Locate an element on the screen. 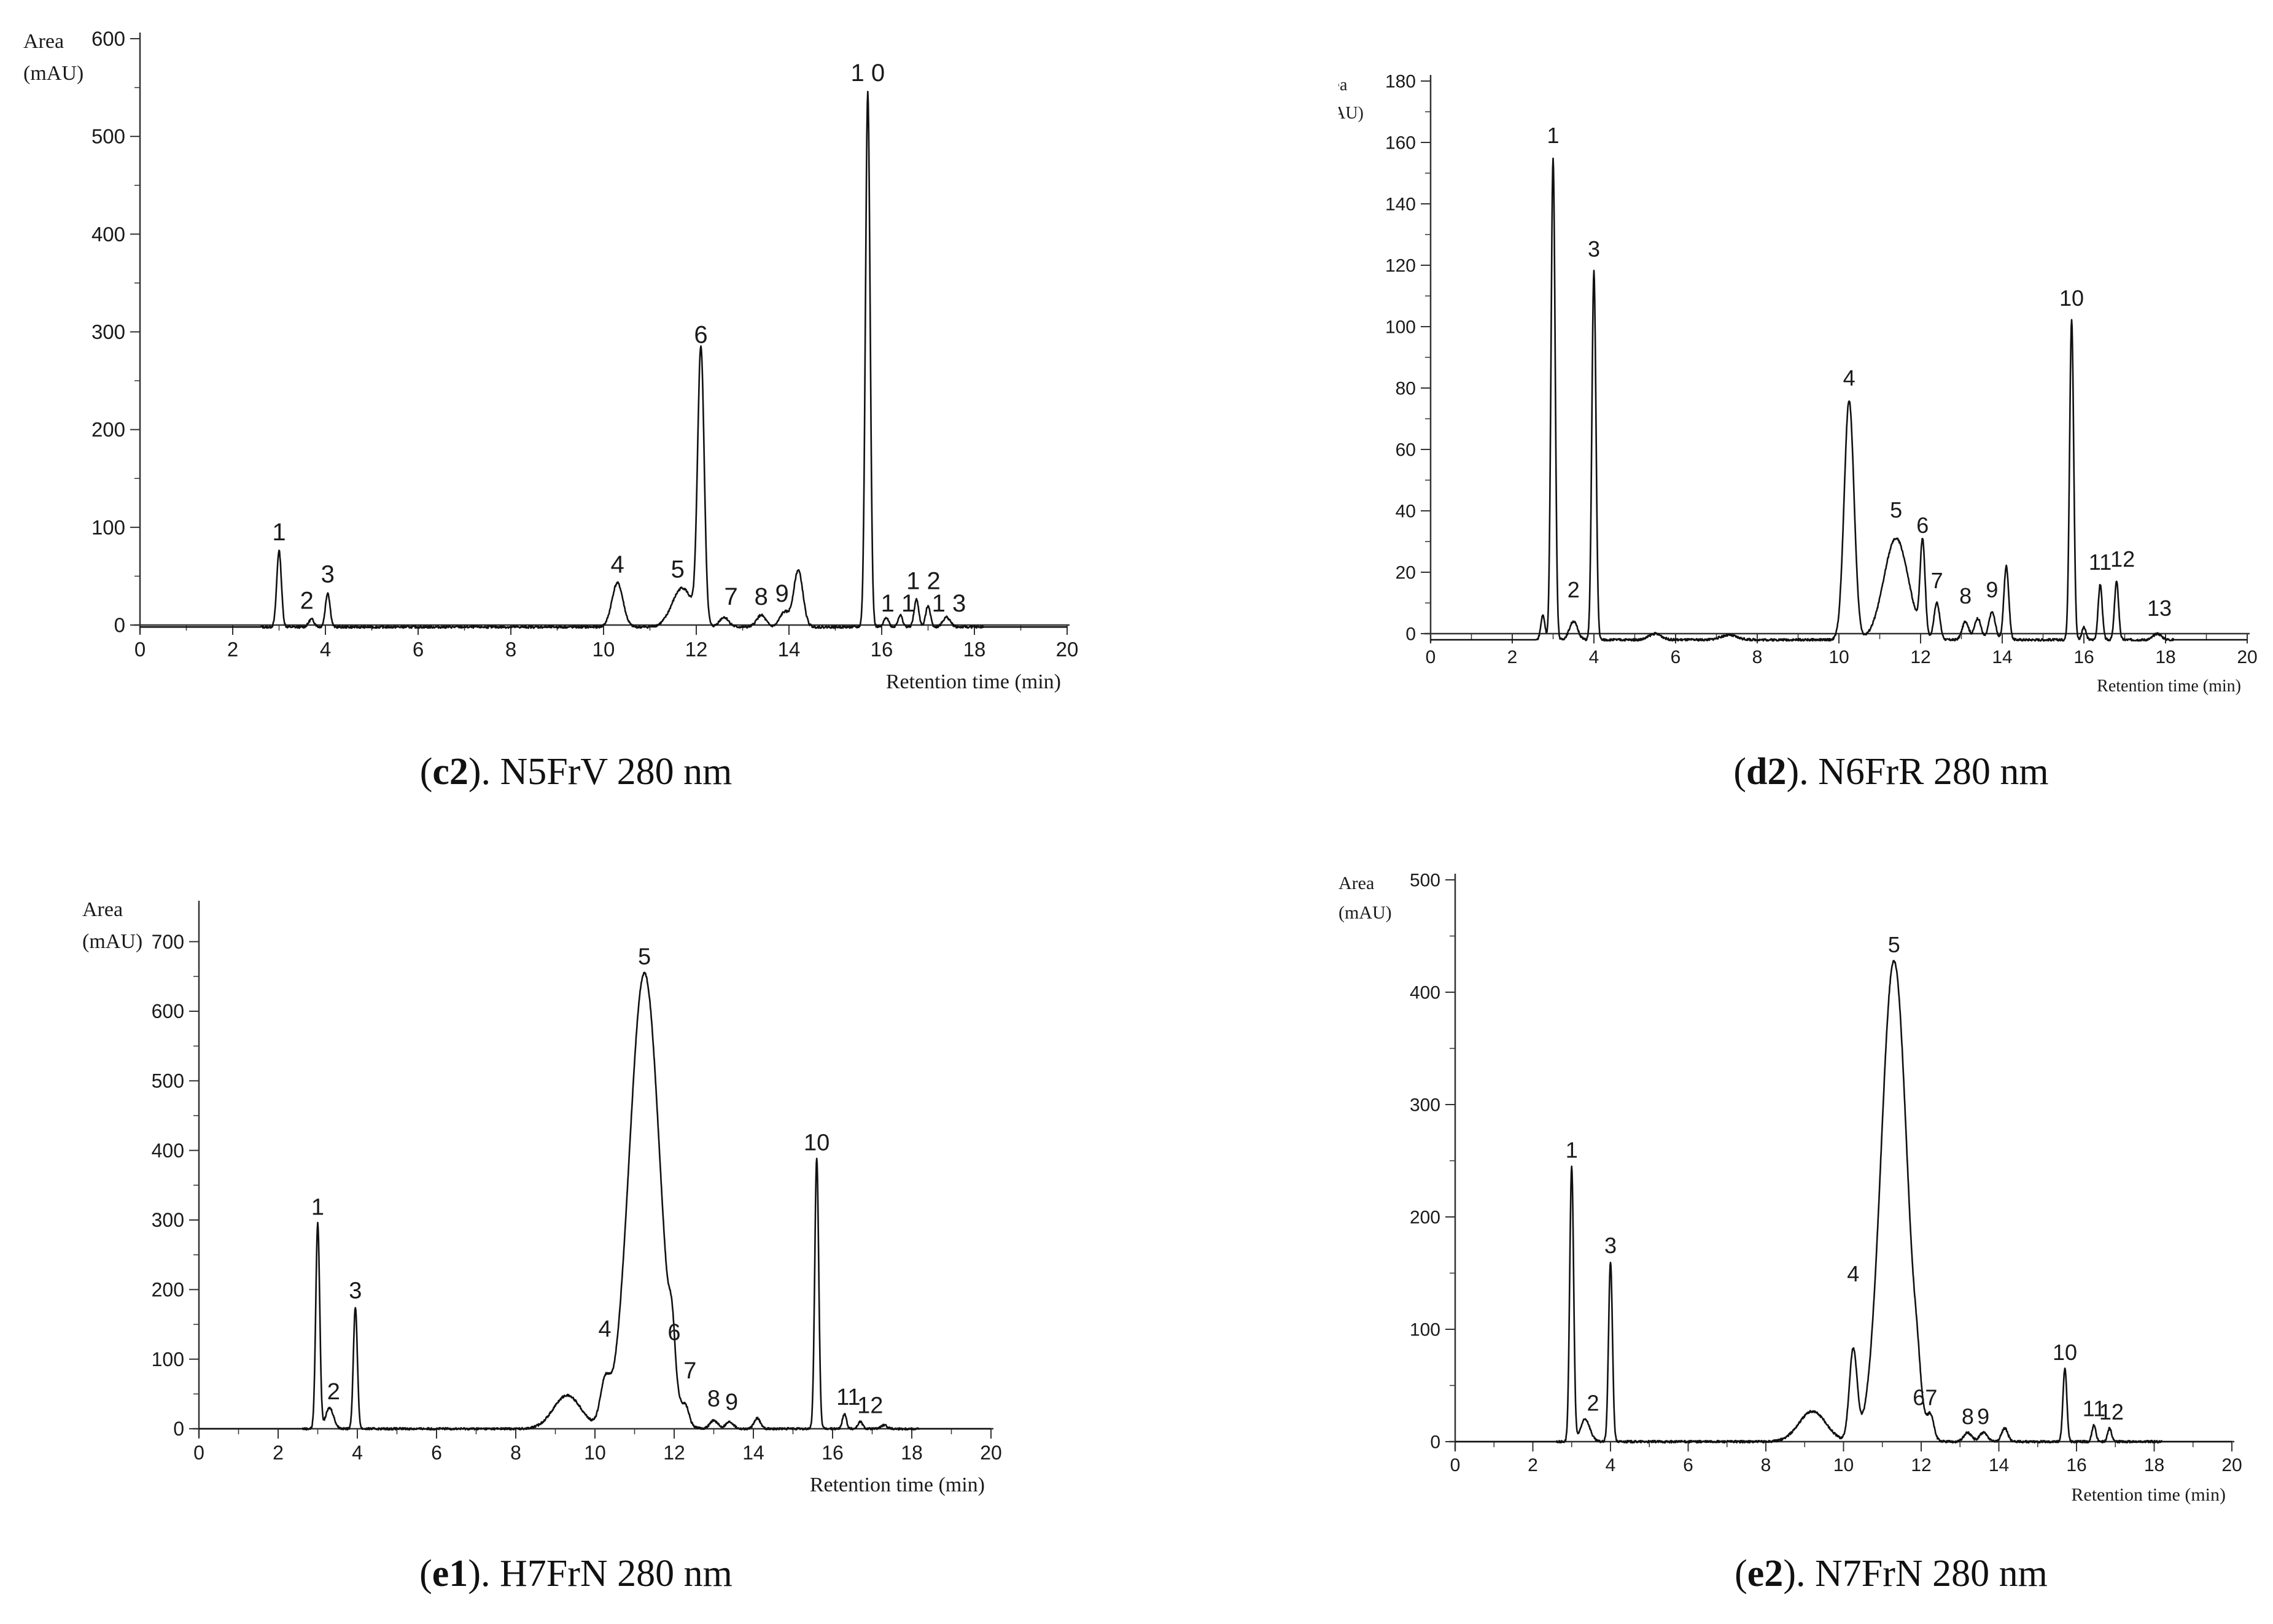 The height and width of the screenshot is (1624, 2273). caption-letter: e1 is located at coordinates (450, 1574).